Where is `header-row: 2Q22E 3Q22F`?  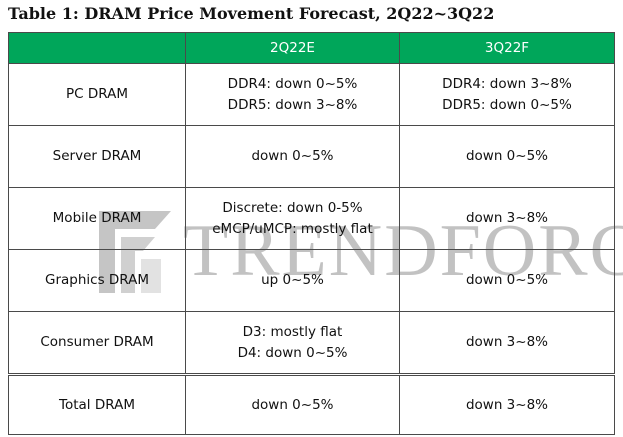 header-row: 2Q22E 3Q22F is located at coordinates (311, 48).